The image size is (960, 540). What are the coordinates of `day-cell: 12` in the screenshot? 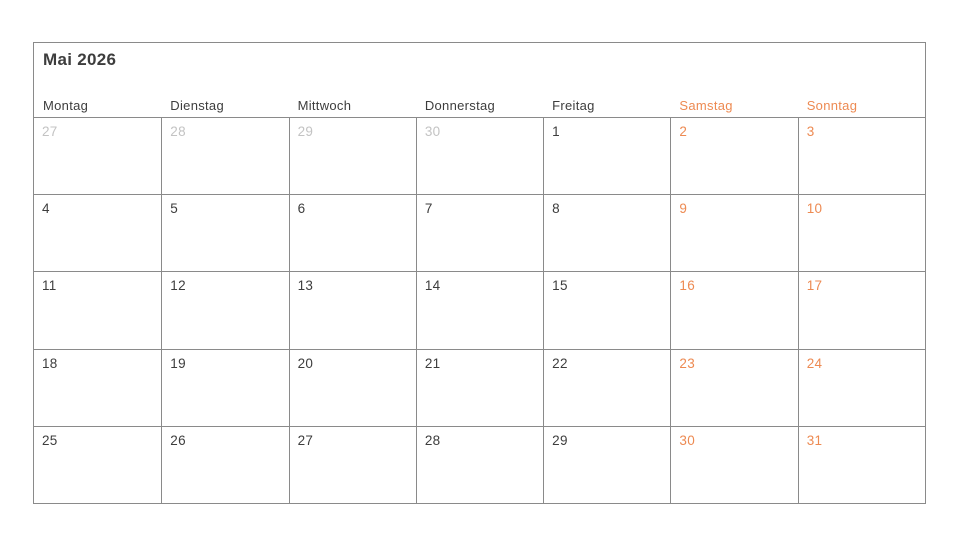 It's located at (225, 310).